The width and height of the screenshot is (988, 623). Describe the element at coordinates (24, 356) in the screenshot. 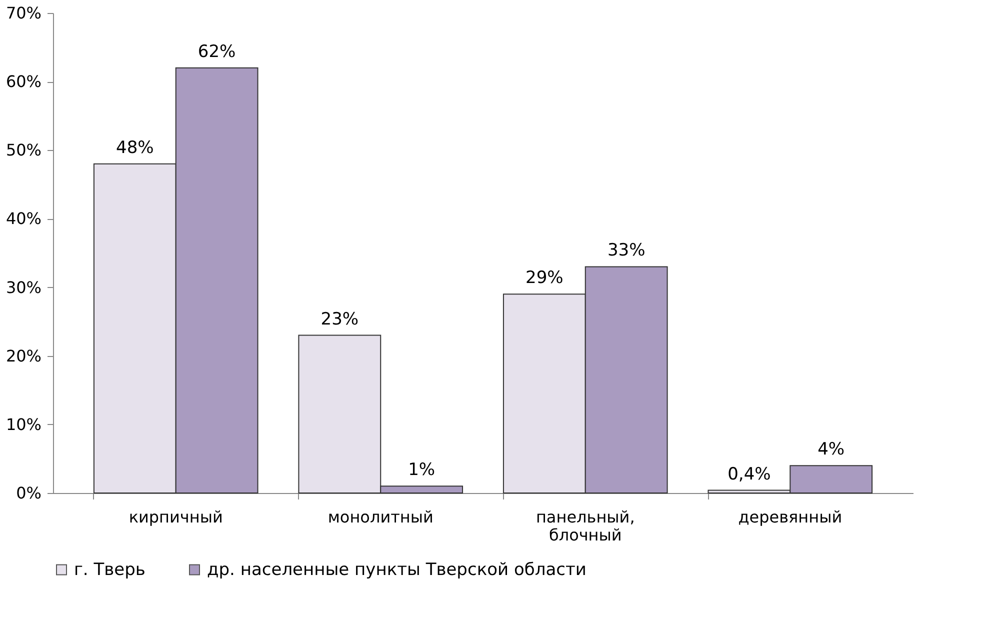

I see `y-tick-label: 20%` at that location.